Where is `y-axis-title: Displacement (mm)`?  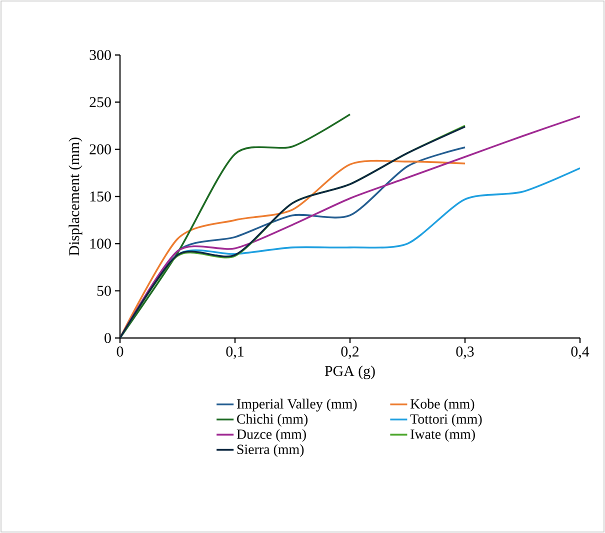 y-axis-title: Displacement (mm) is located at coordinates (75, 197).